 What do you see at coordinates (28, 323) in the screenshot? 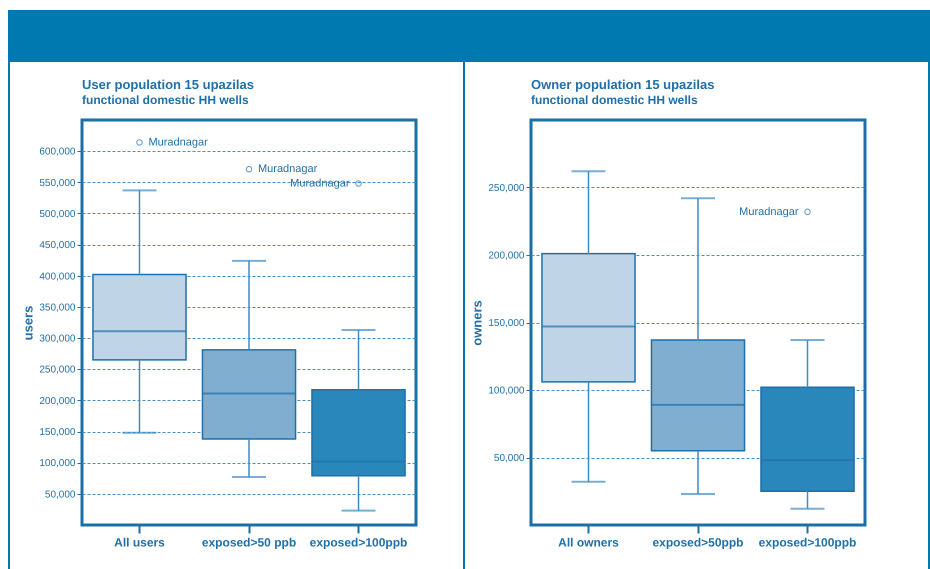
I see `y-axis-title: users` at bounding box center [28, 323].